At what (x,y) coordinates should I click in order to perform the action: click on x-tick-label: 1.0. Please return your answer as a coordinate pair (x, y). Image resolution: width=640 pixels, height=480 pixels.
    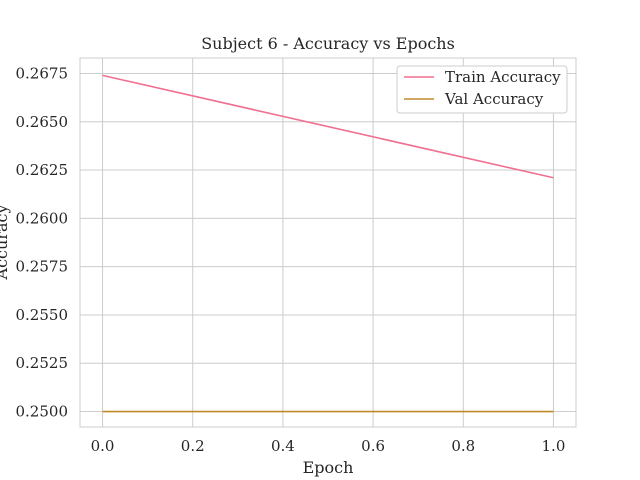
    Looking at the image, I should click on (554, 446).